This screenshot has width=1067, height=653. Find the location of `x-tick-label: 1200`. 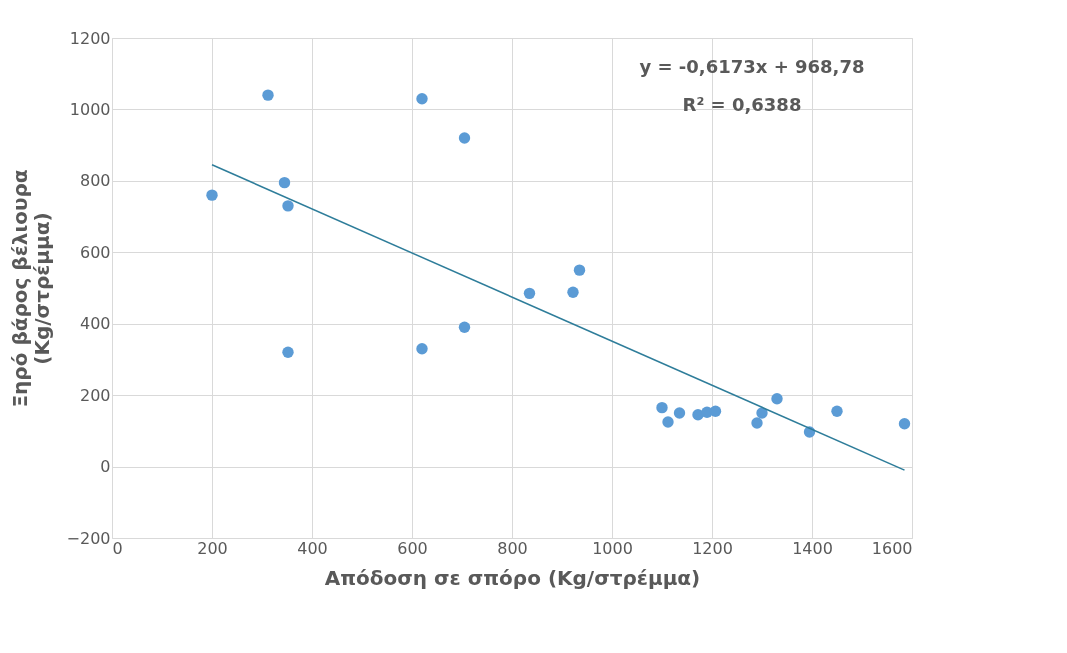

x-tick-label: 1200 is located at coordinates (712, 548).